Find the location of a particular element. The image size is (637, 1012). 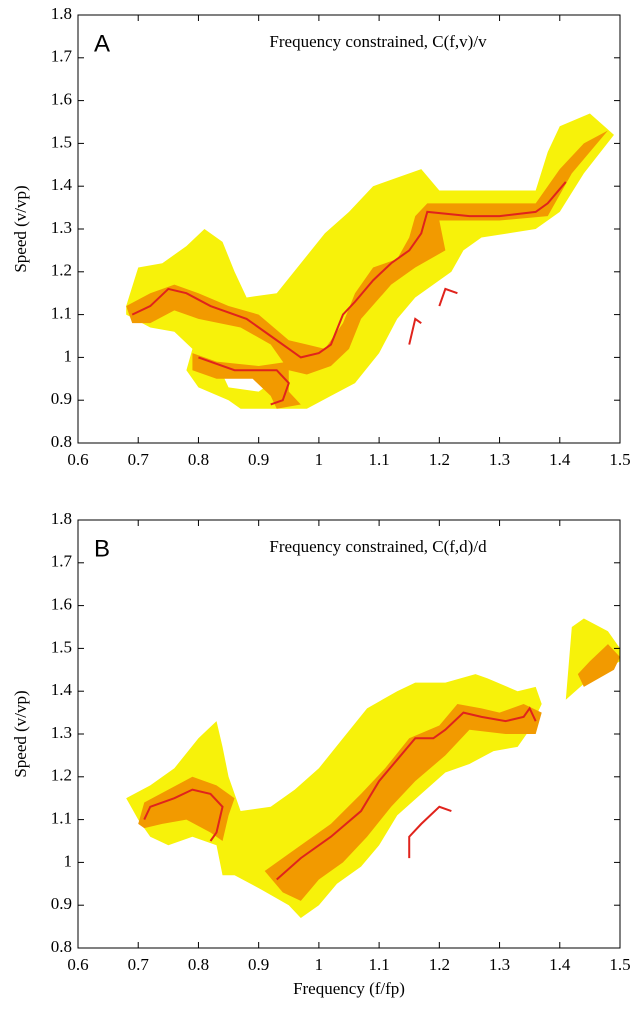

chart-title: Frequency constrained, C(f,d)/d is located at coordinates (378, 546).